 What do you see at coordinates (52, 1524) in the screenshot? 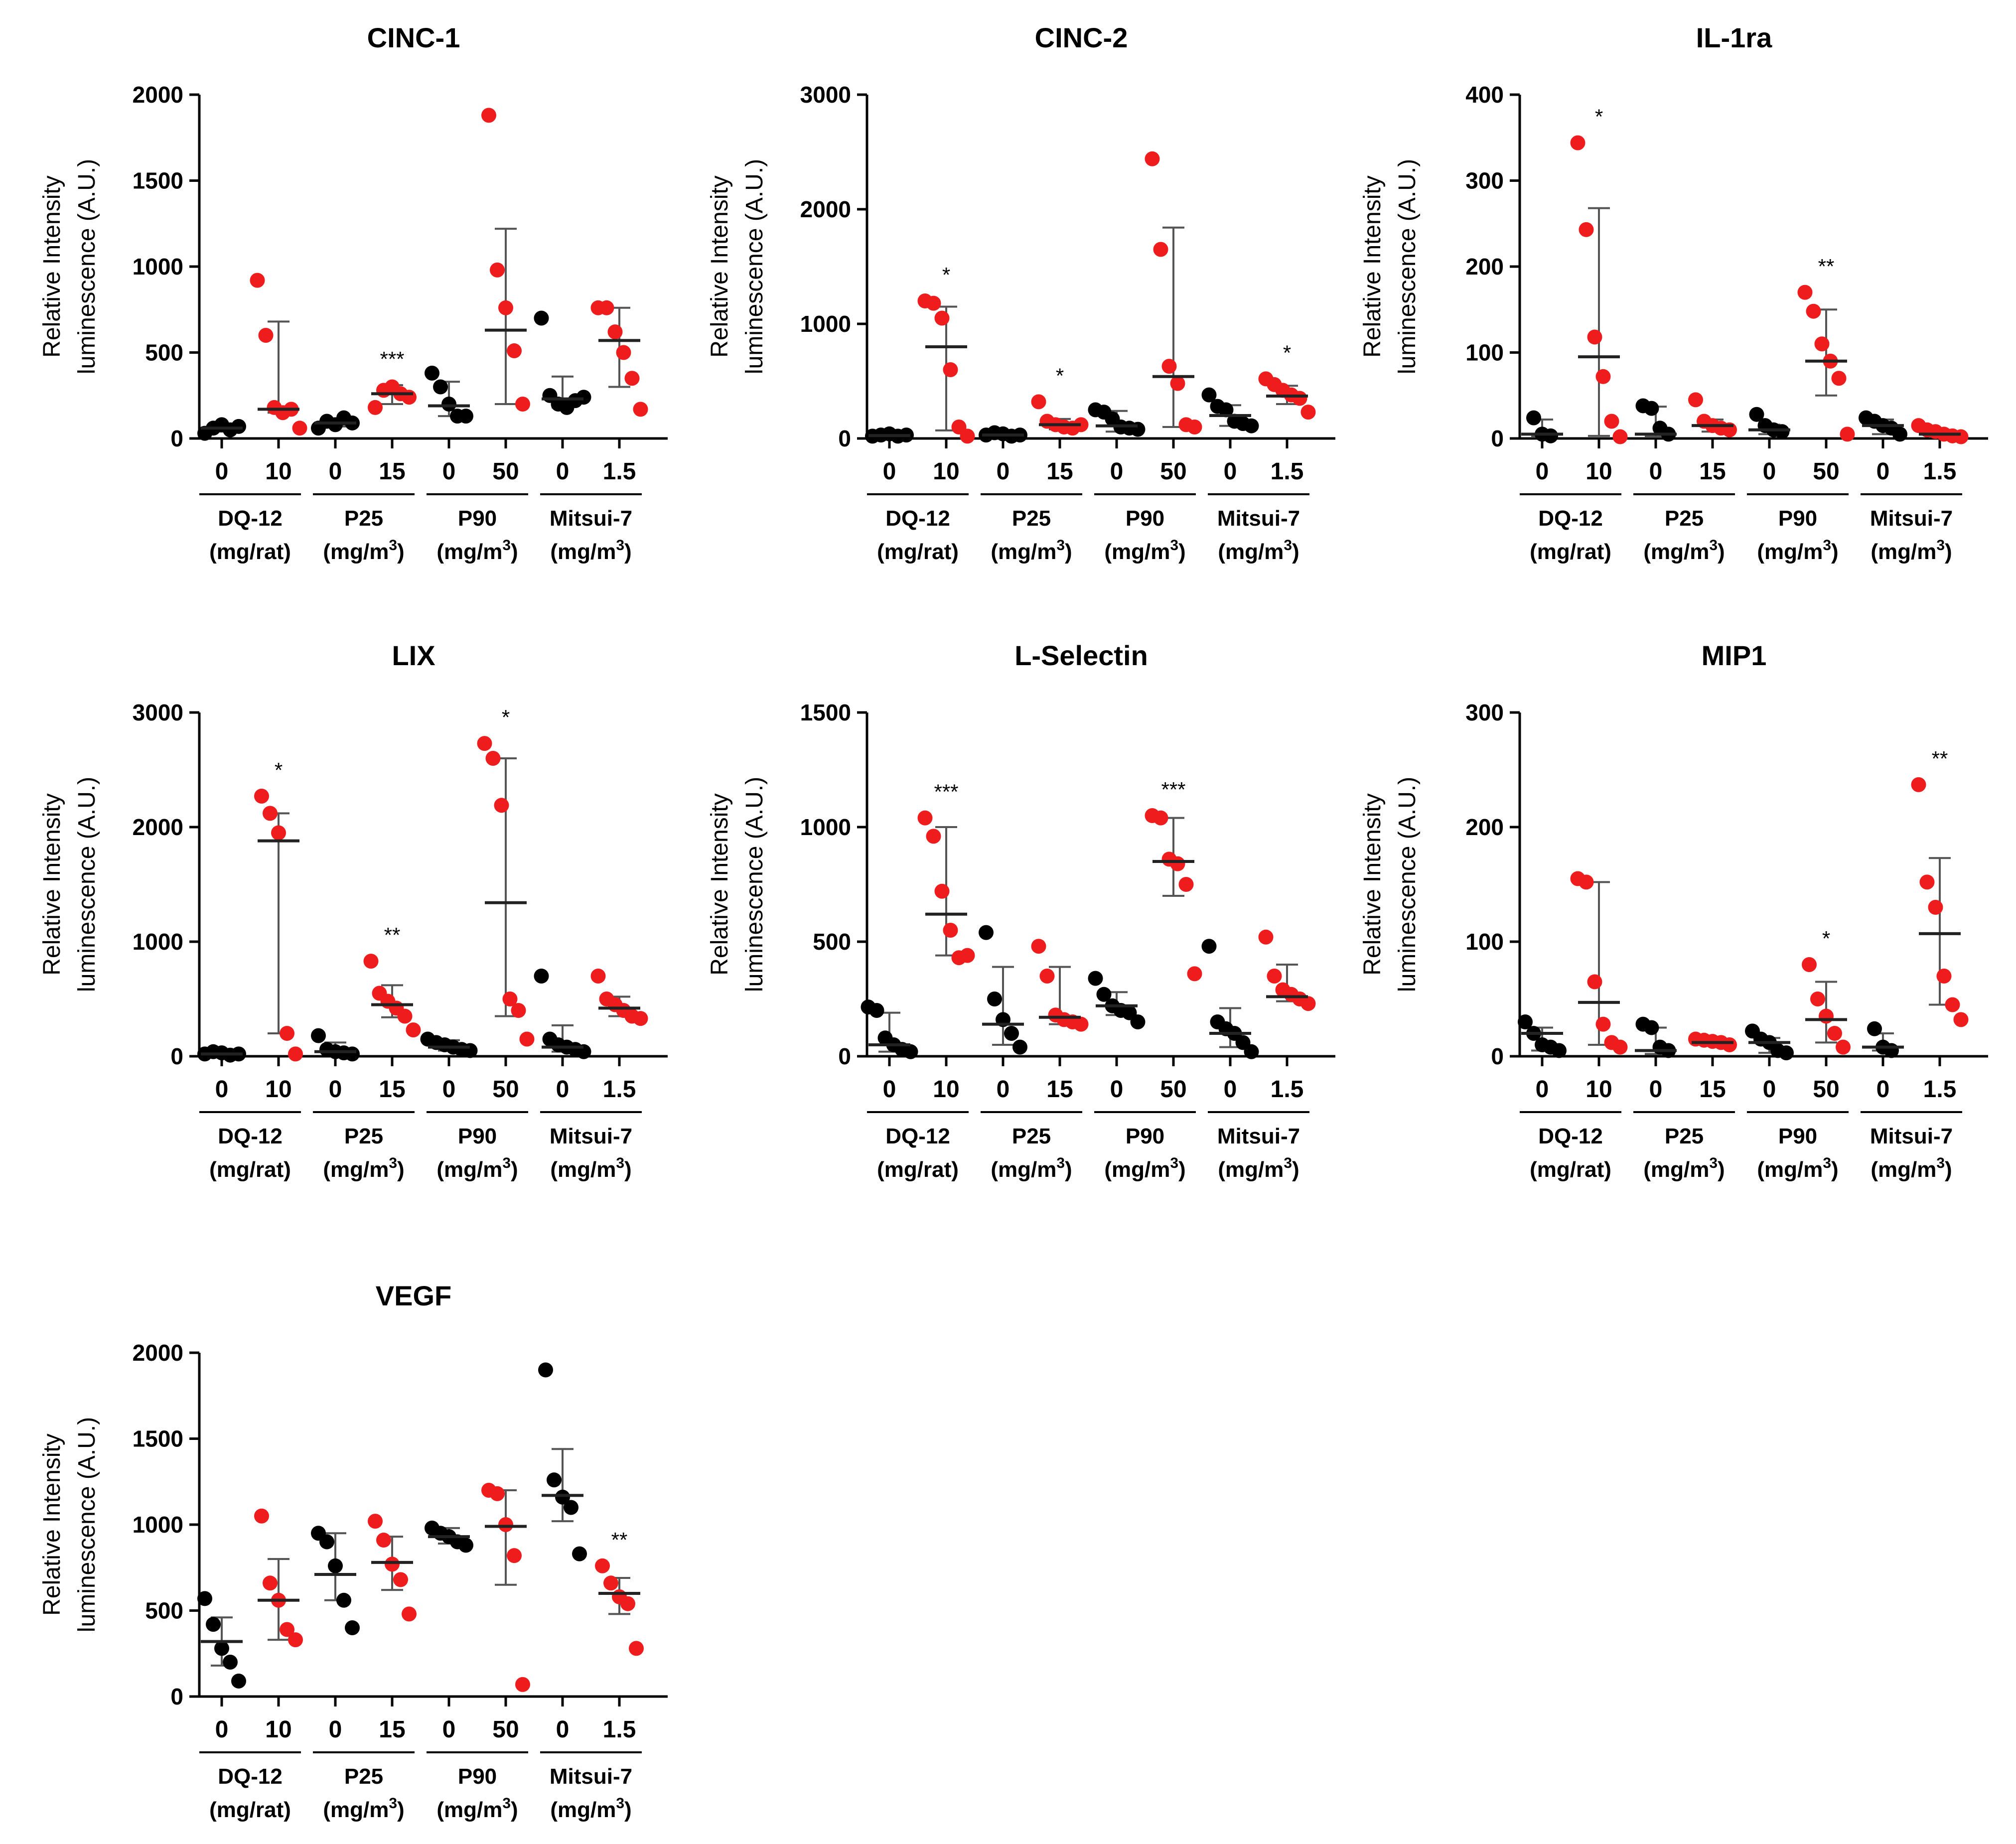
I see `y-axis-label: Relative Intensity` at bounding box center [52, 1524].